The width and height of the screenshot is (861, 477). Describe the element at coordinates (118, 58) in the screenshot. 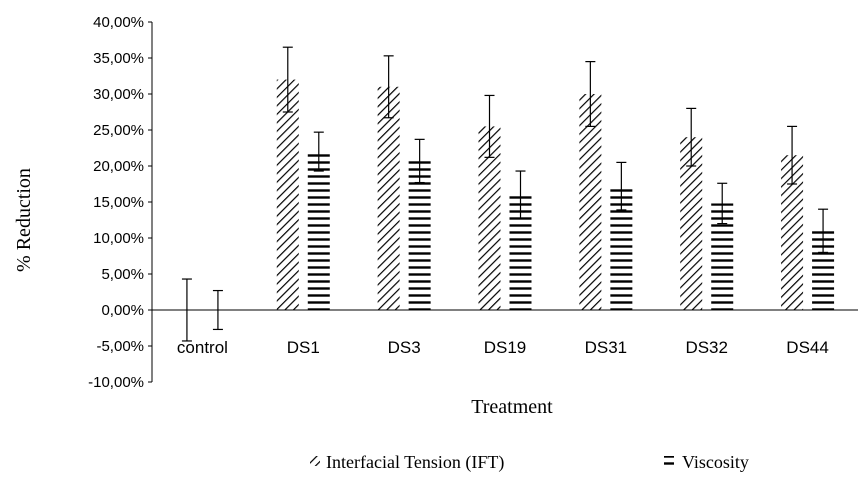

I see `y-tick-label: 35,00%` at that location.